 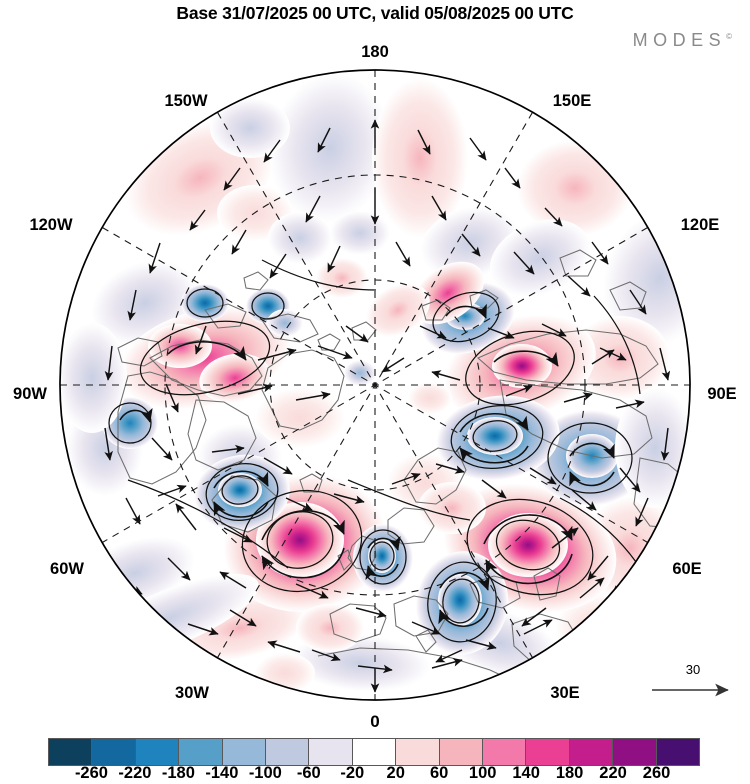 What do you see at coordinates (308, 773) in the screenshot?
I see `colorbar-tick--60: -60` at bounding box center [308, 773].